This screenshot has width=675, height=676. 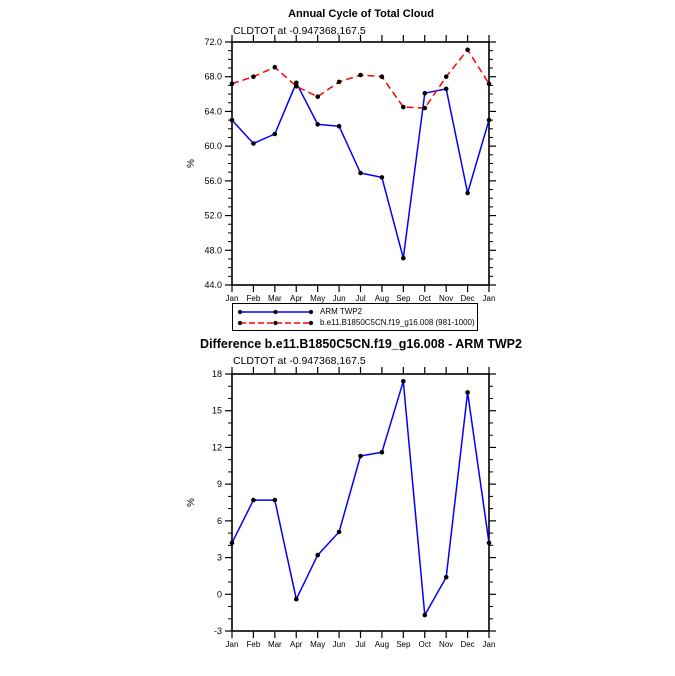 What do you see at coordinates (217, 447) in the screenshot?
I see `y-tick-label: 12` at bounding box center [217, 447].